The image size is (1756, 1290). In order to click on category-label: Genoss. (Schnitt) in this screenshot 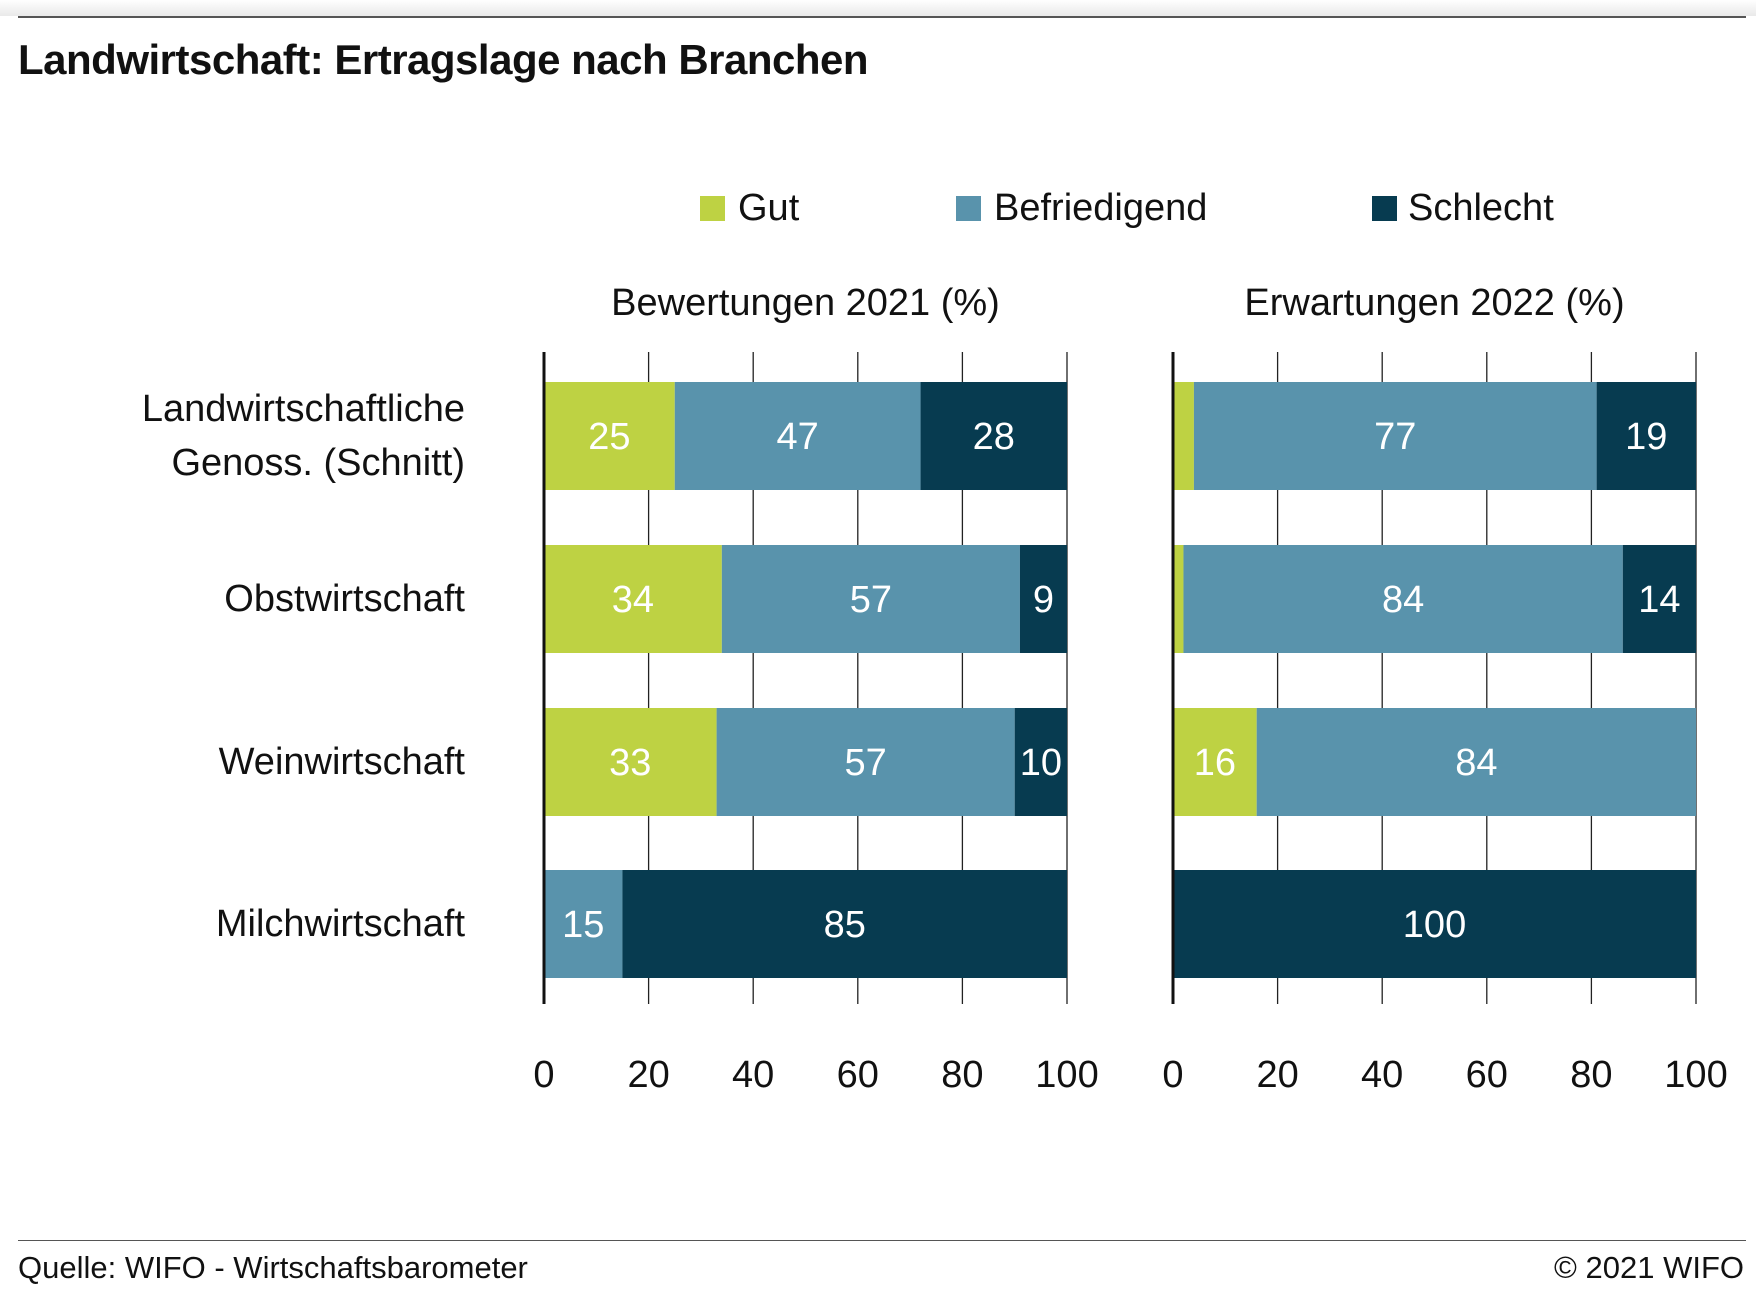, I will do `click(318, 463)`.